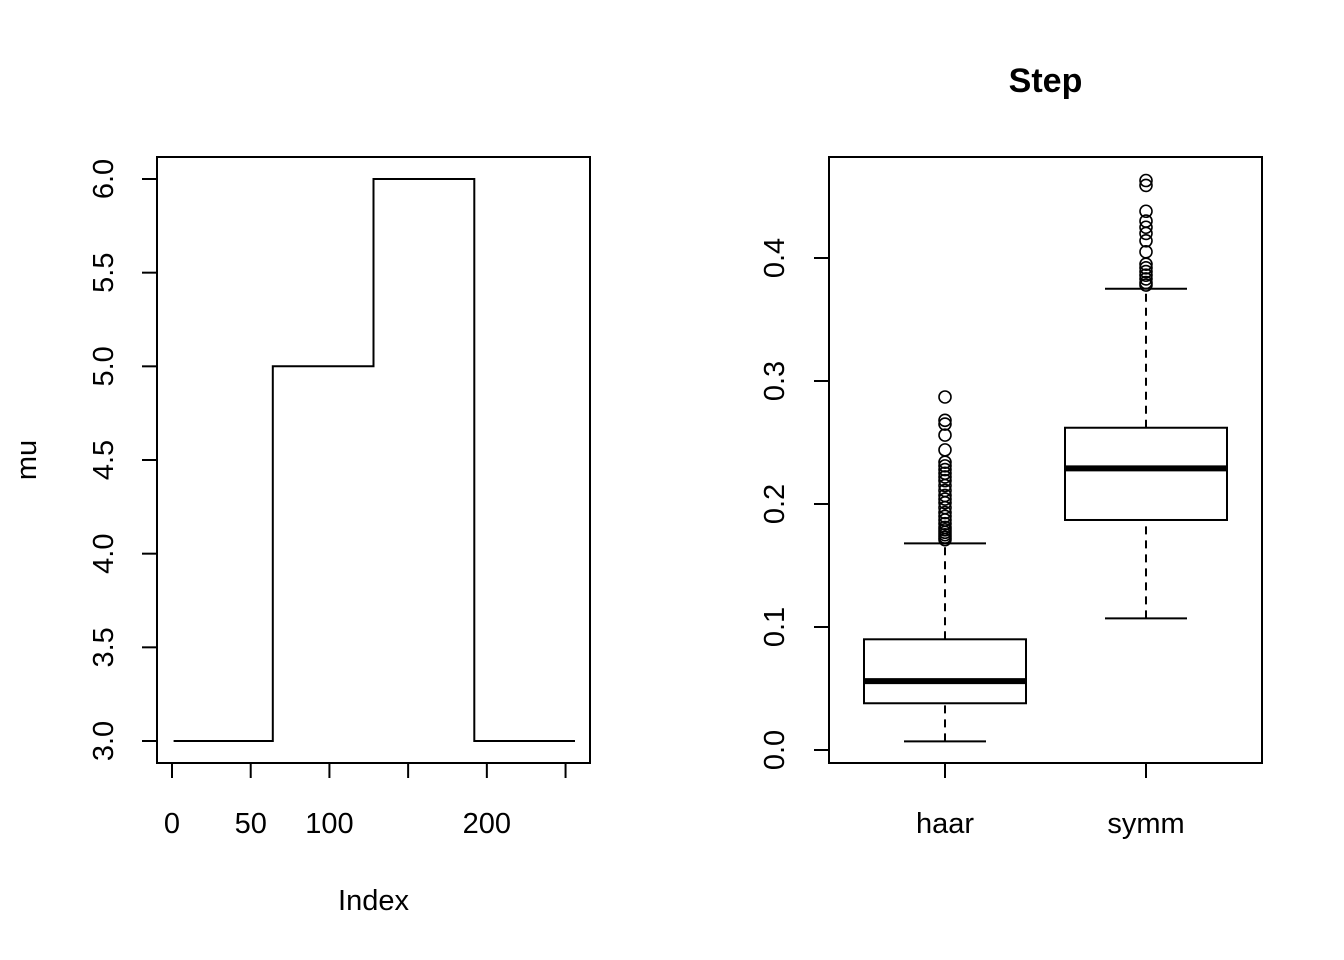 This screenshot has height=960, width=1344. What do you see at coordinates (104, 273) in the screenshot?
I see `y-tick-label: 5.5` at bounding box center [104, 273].